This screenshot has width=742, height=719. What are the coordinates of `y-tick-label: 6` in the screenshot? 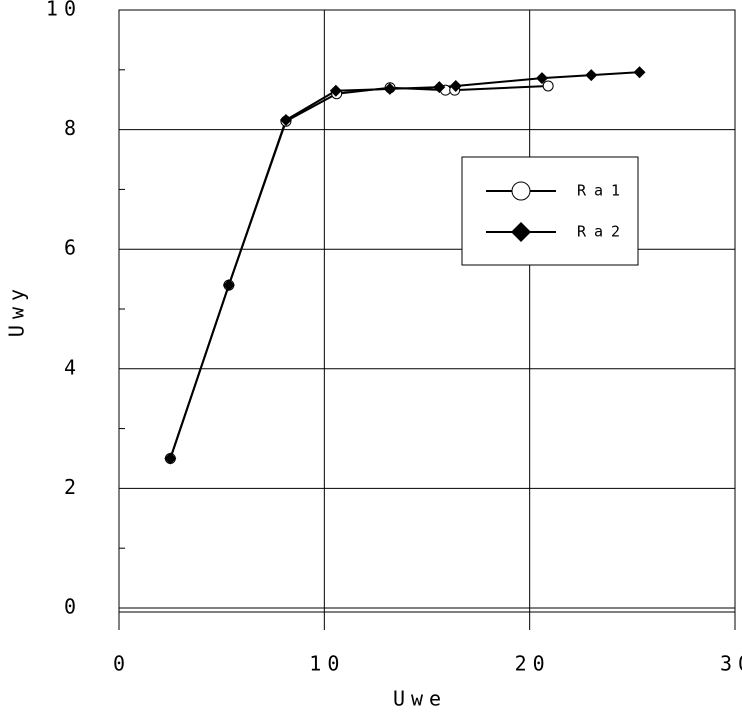 It's located at (73, 248).